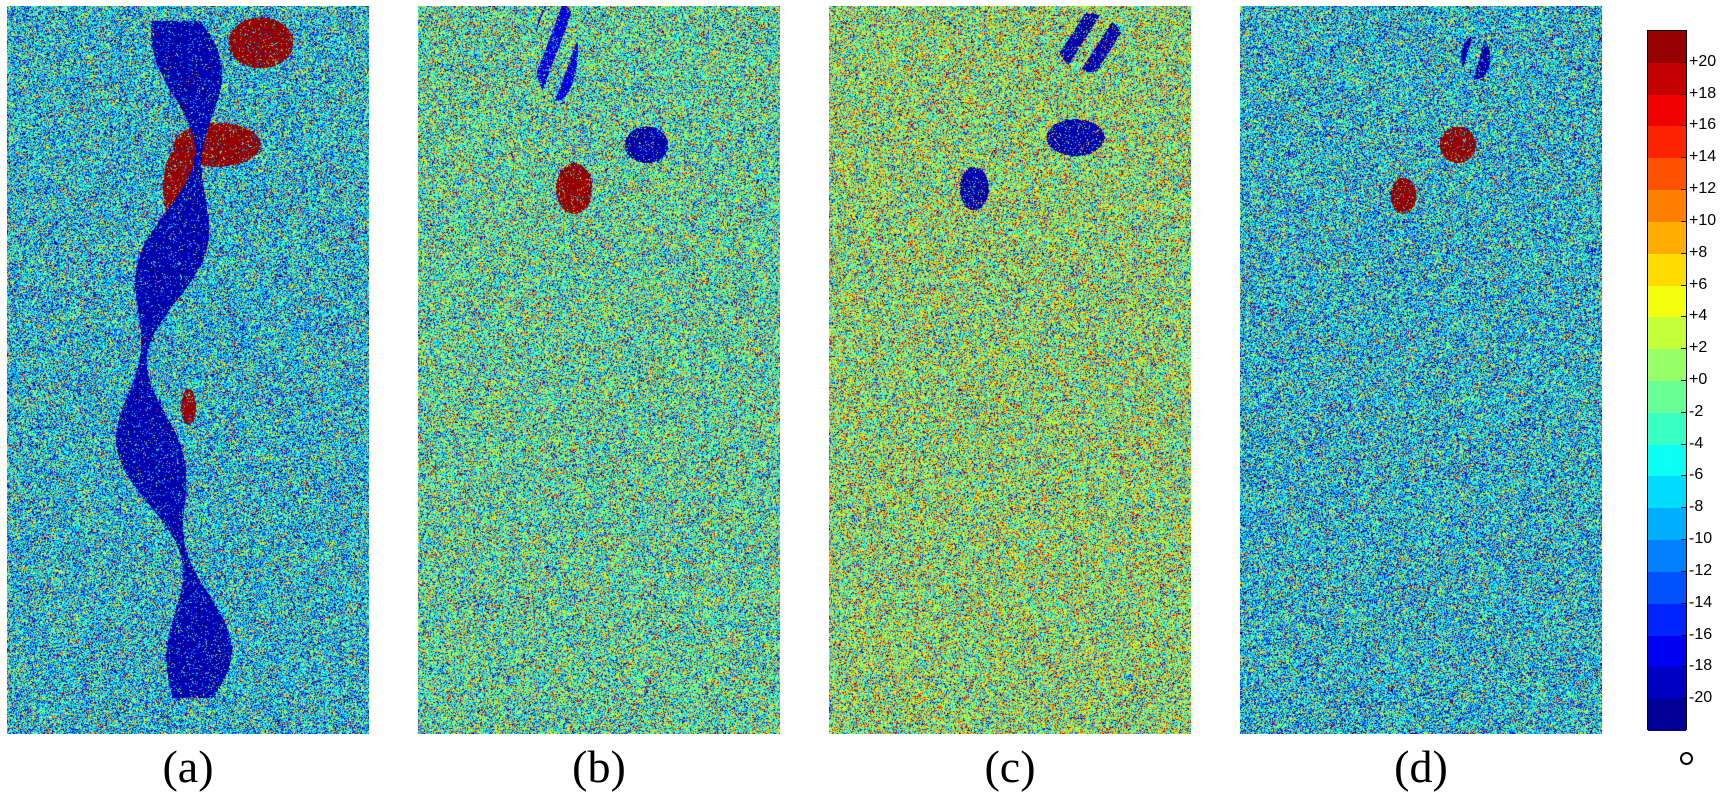 This screenshot has height=800, width=1727. I want to click on colorbar-tick-label: +18, so click(1703, 93).